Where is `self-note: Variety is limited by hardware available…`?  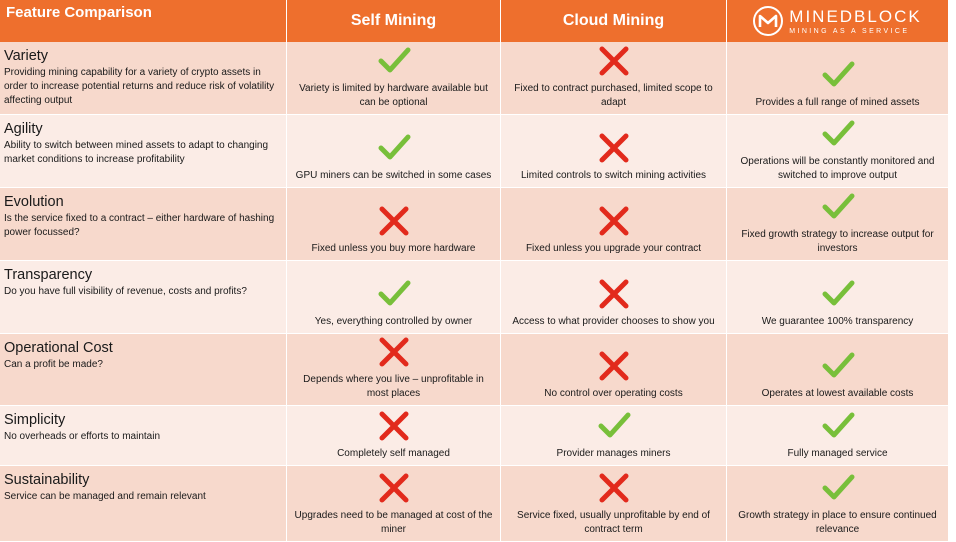 self-note: Variety is limited by hardware available… is located at coordinates (393, 95).